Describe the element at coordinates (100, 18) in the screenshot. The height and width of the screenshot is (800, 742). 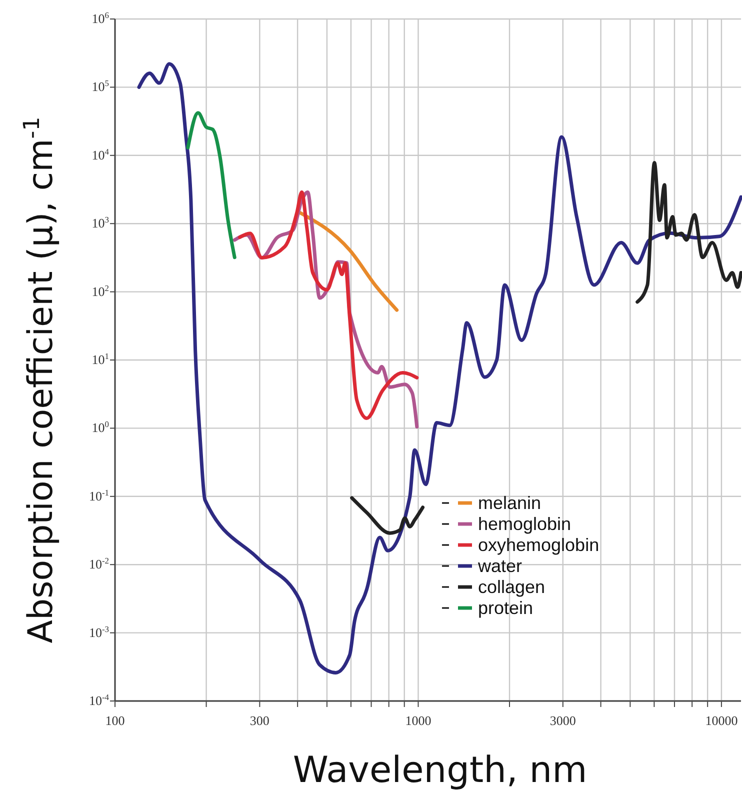
I see `y-tick-label: 10$^{6}$` at that location.